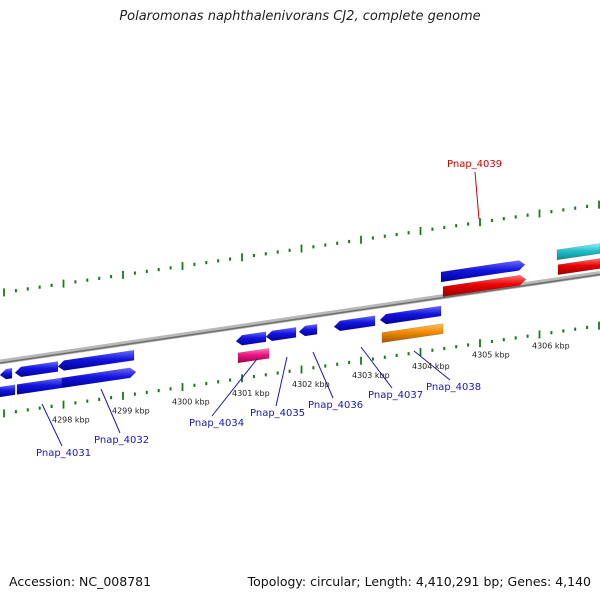 The width and height of the screenshot is (600, 600). Describe the element at coordinates (191, 402) in the screenshot. I see `scale-label: 4300 kbp` at that location.